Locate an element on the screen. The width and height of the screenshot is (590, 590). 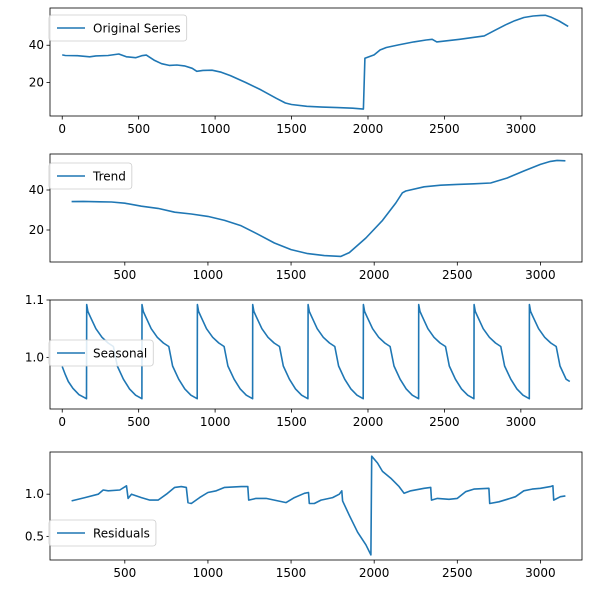
legend: Residuals is located at coordinates (102, 533).